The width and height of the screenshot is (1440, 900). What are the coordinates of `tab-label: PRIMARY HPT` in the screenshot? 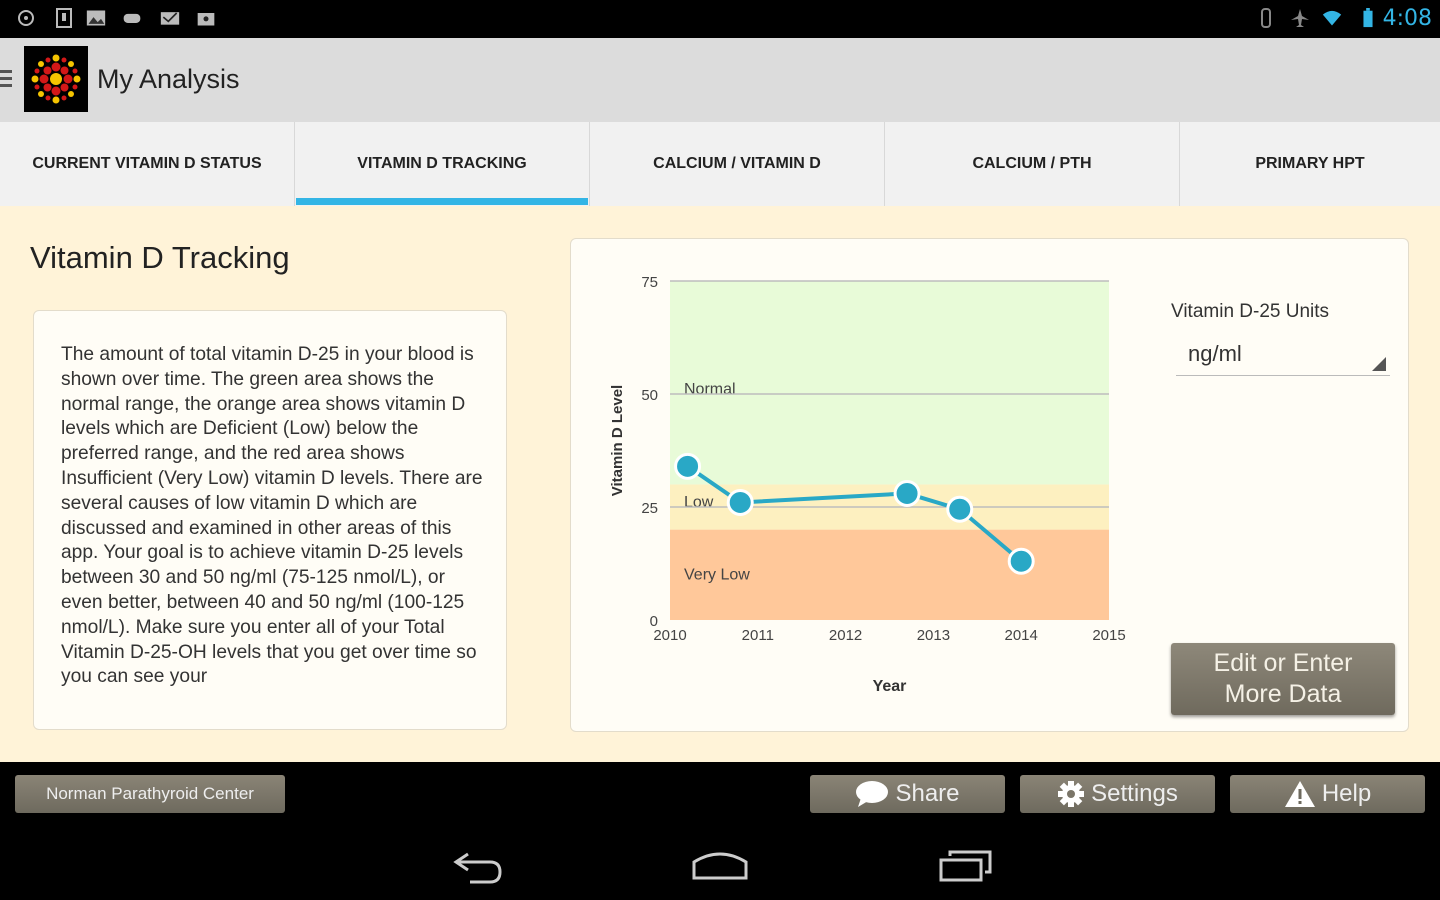 It's located at (1310, 163).